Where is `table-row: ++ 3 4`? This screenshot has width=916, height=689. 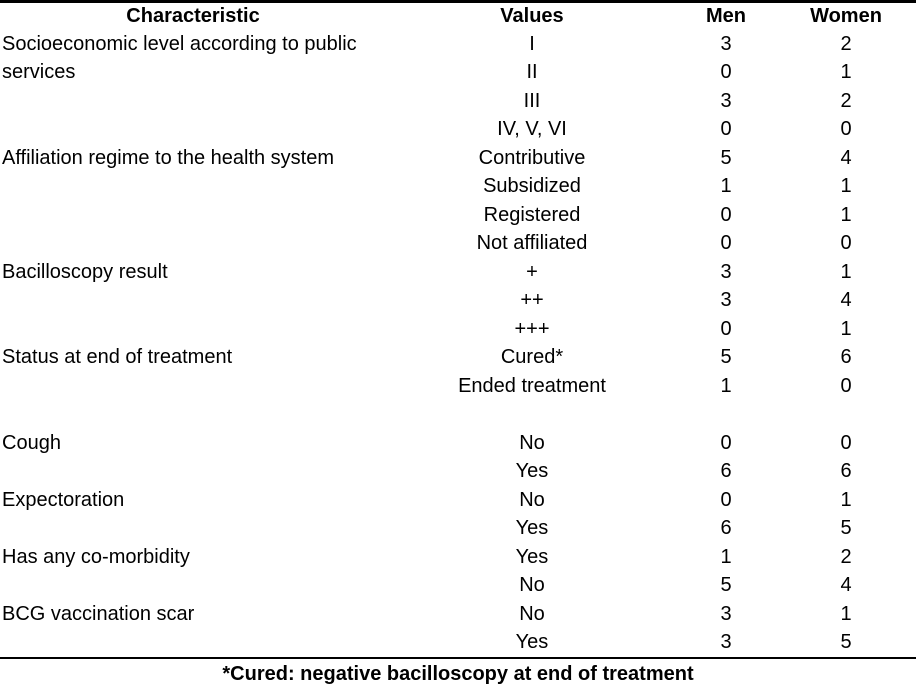
table-row: ++ 3 4 is located at coordinates (458, 301).